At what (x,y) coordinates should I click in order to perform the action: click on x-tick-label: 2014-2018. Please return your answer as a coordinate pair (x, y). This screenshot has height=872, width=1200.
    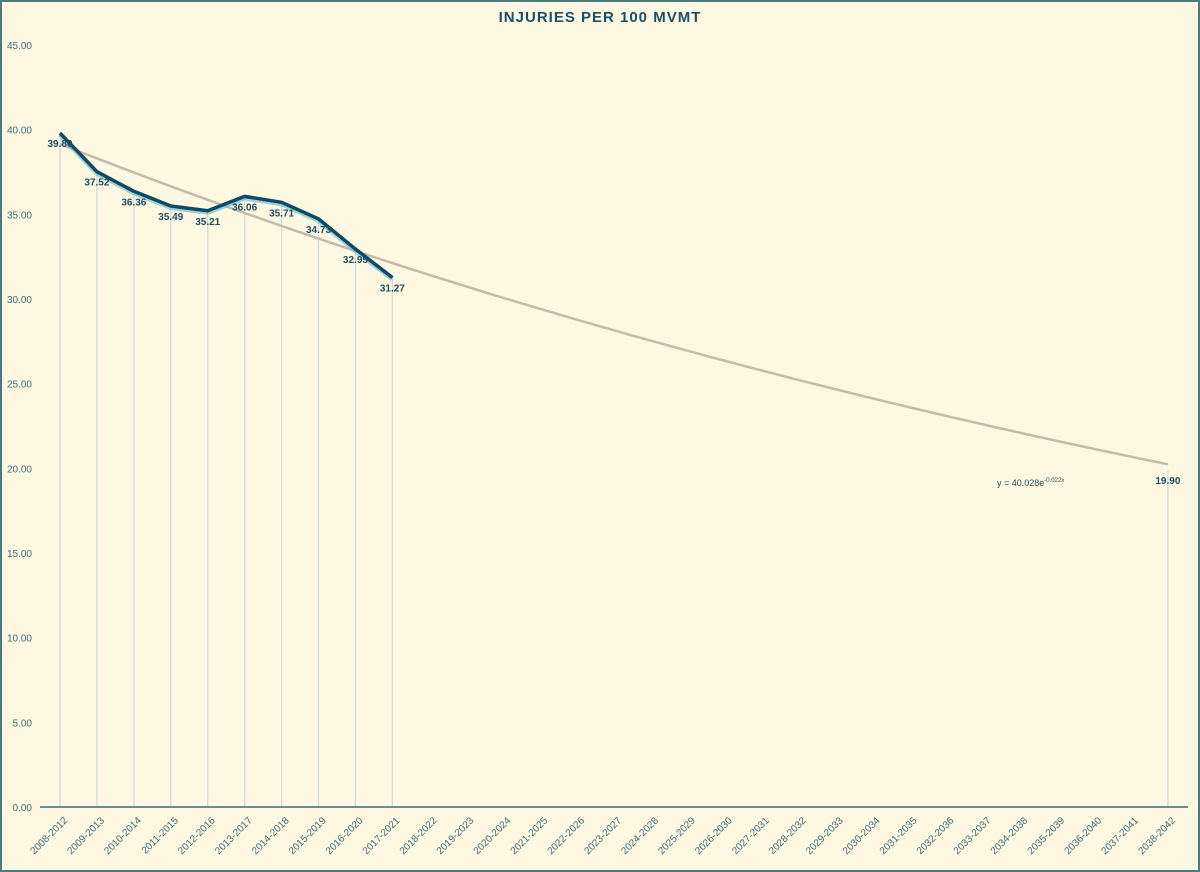
    Looking at the image, I should click on (271, 836).